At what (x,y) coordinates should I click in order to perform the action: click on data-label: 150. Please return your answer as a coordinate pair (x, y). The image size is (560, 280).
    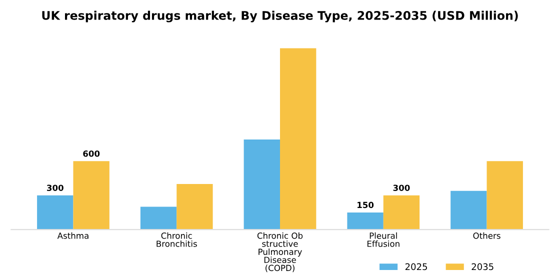
    Looking at the image, I should click on (366, 205).